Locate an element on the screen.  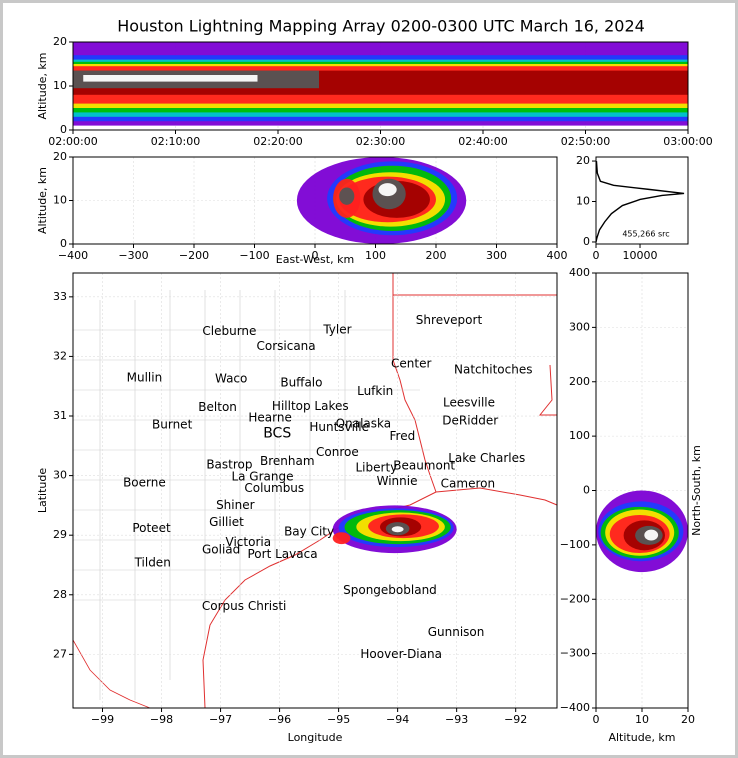
x-tick-label: −97 is located at coordinates (220, 719).